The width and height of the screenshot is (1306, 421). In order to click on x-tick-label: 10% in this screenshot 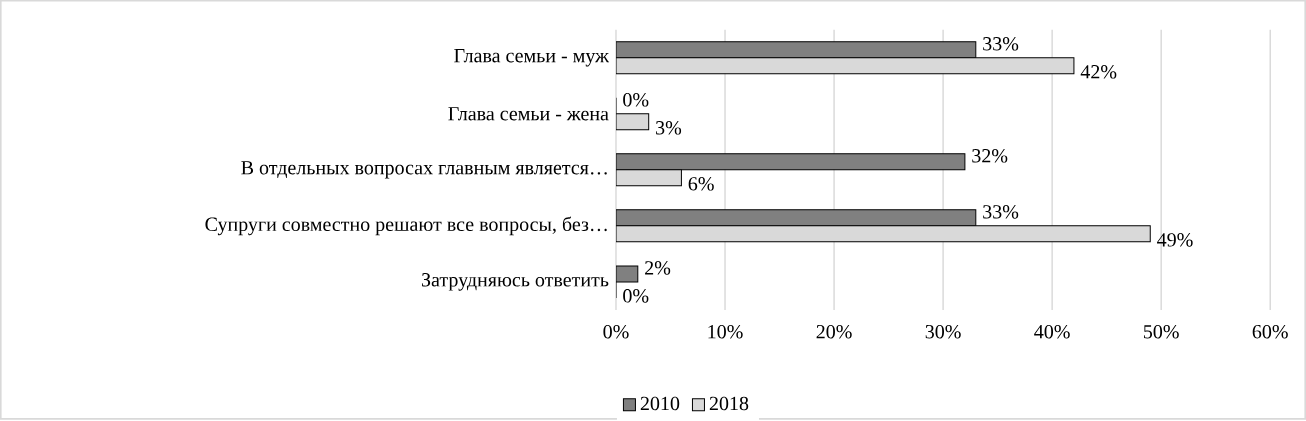, I will do `click(725, 331)`.